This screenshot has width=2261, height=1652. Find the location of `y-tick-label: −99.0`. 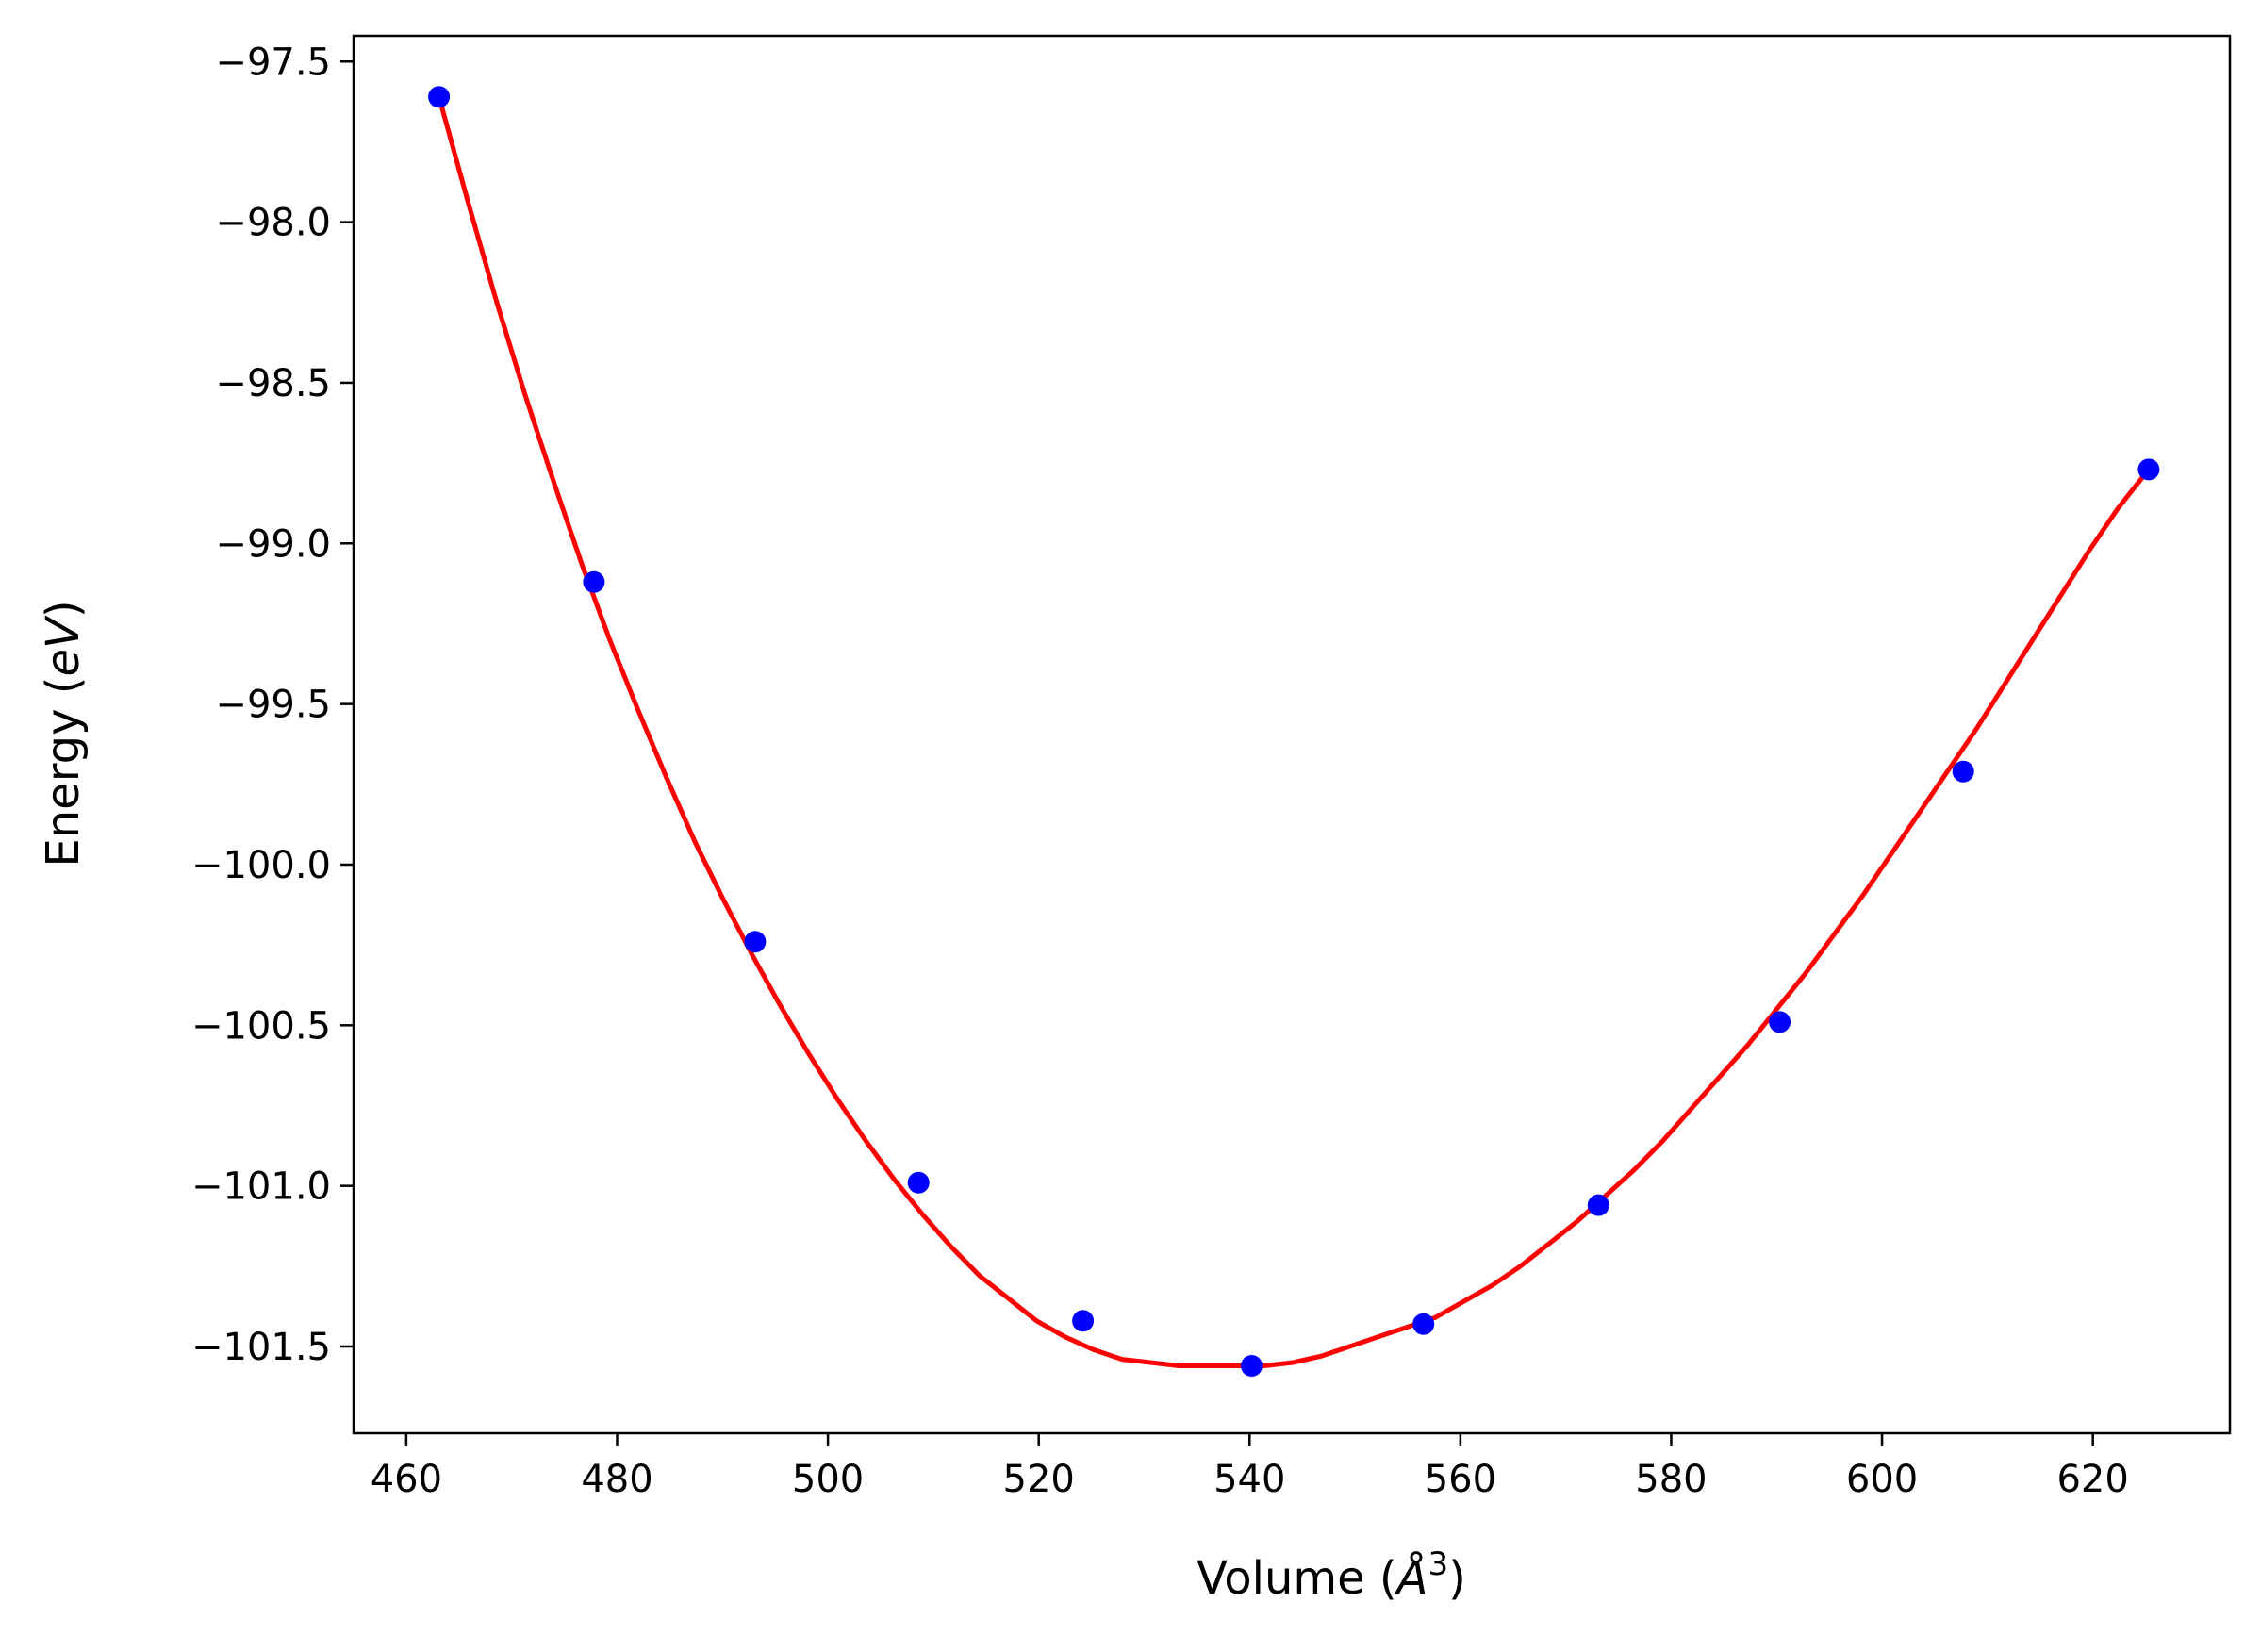

y-tick-label: −99.0 is located at coordinates (273, 544).